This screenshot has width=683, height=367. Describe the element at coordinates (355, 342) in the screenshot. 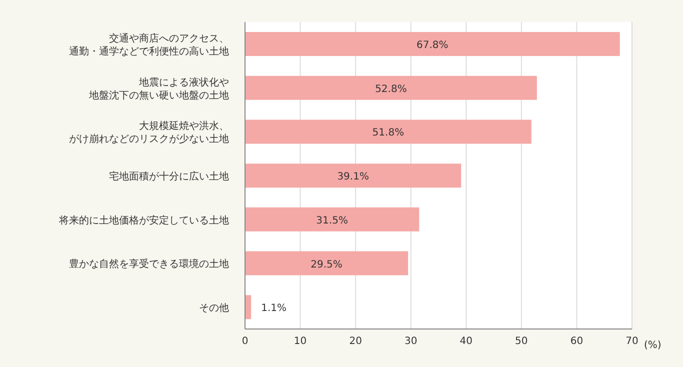

I see `x-tick-label: 20` at that location.